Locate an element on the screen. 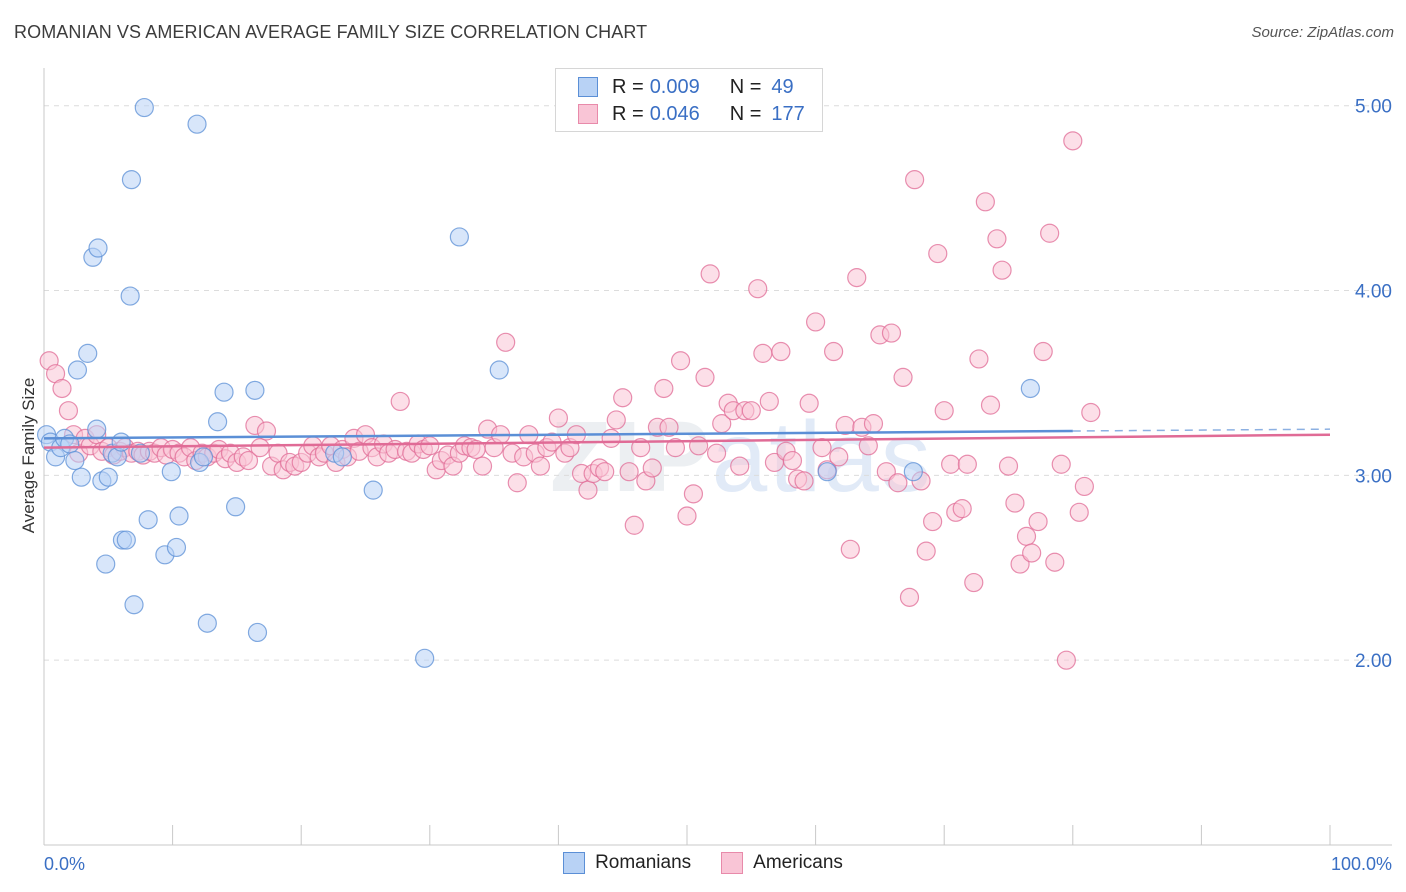 This screenshot has height=892, width=1406. legend-n-value: 49 is located at coordinates (782, 86).